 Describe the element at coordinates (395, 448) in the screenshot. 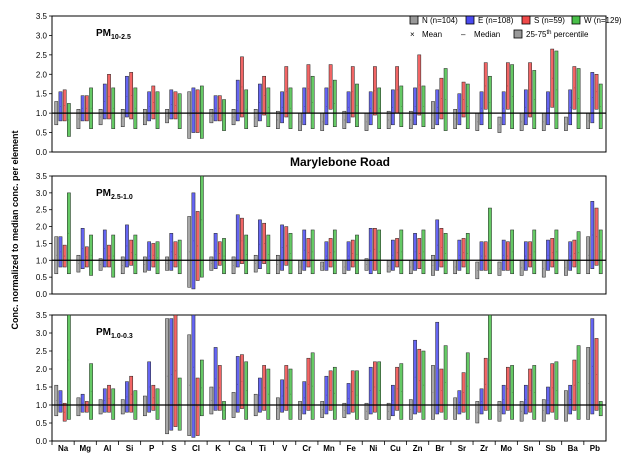

I see `x-label-cu: Cu` at that location.